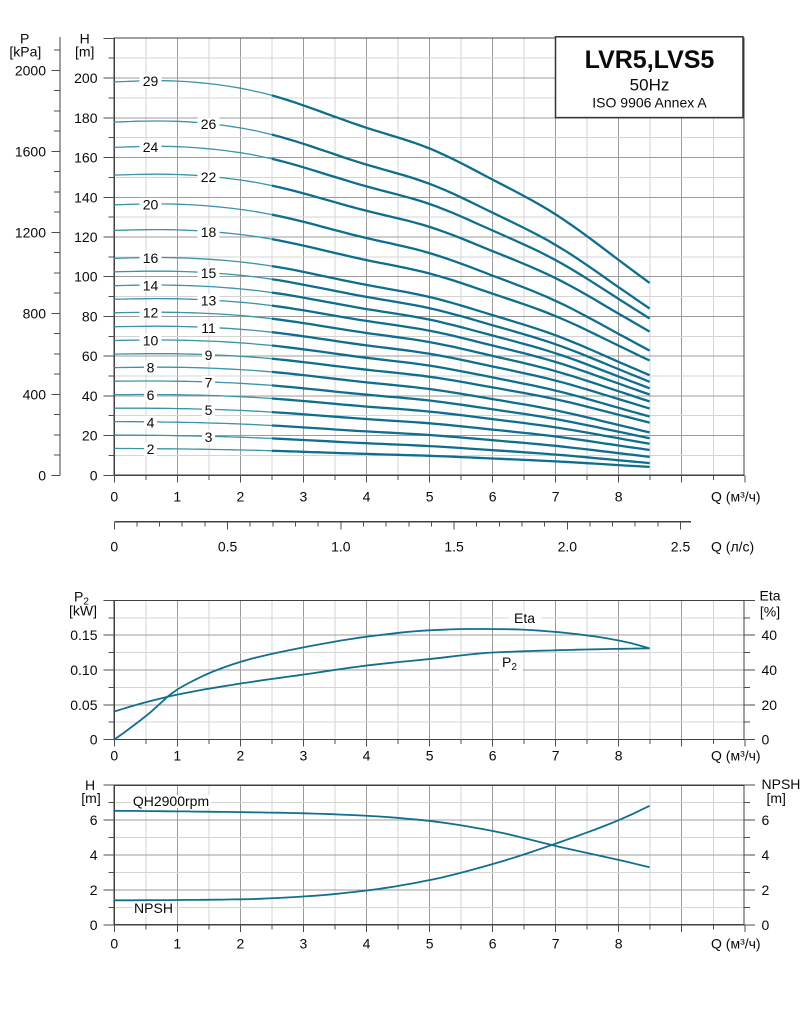 Image resolution: width=809 pixels, height=1031 pixels. What do you see at coordinates (151, 313) in the screenshot?
I see `svg-text: 12` at bounding box center [151, 313].